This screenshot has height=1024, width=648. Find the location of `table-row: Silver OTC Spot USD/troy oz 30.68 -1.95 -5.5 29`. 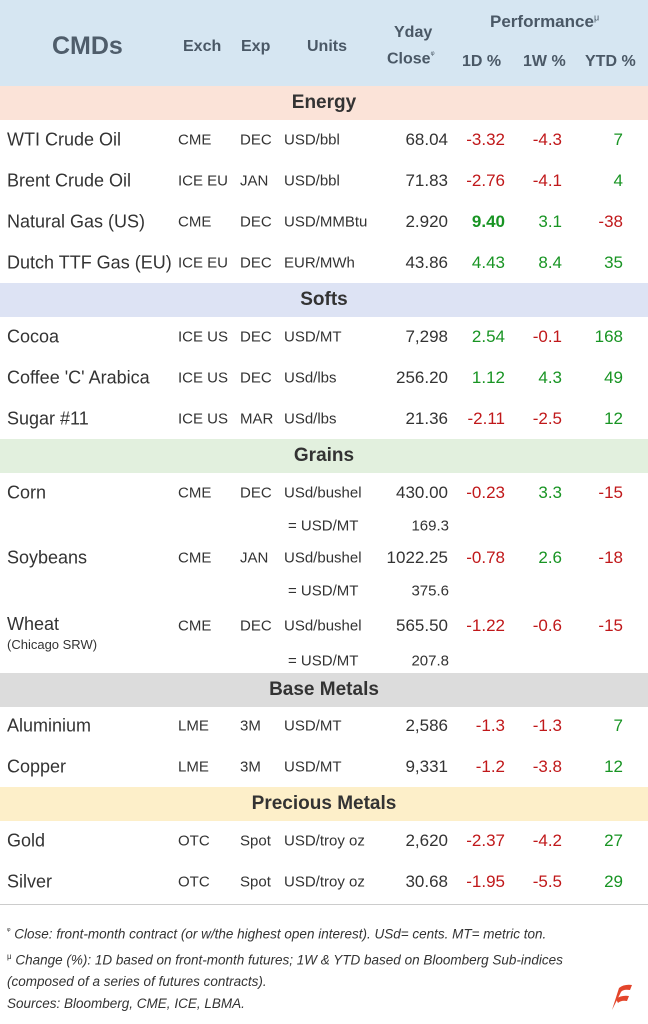

table-row: Silver OTC Spot USD/troy oz 30.68 -1.95 -5.5 29 is located at coordinates (324, 882).